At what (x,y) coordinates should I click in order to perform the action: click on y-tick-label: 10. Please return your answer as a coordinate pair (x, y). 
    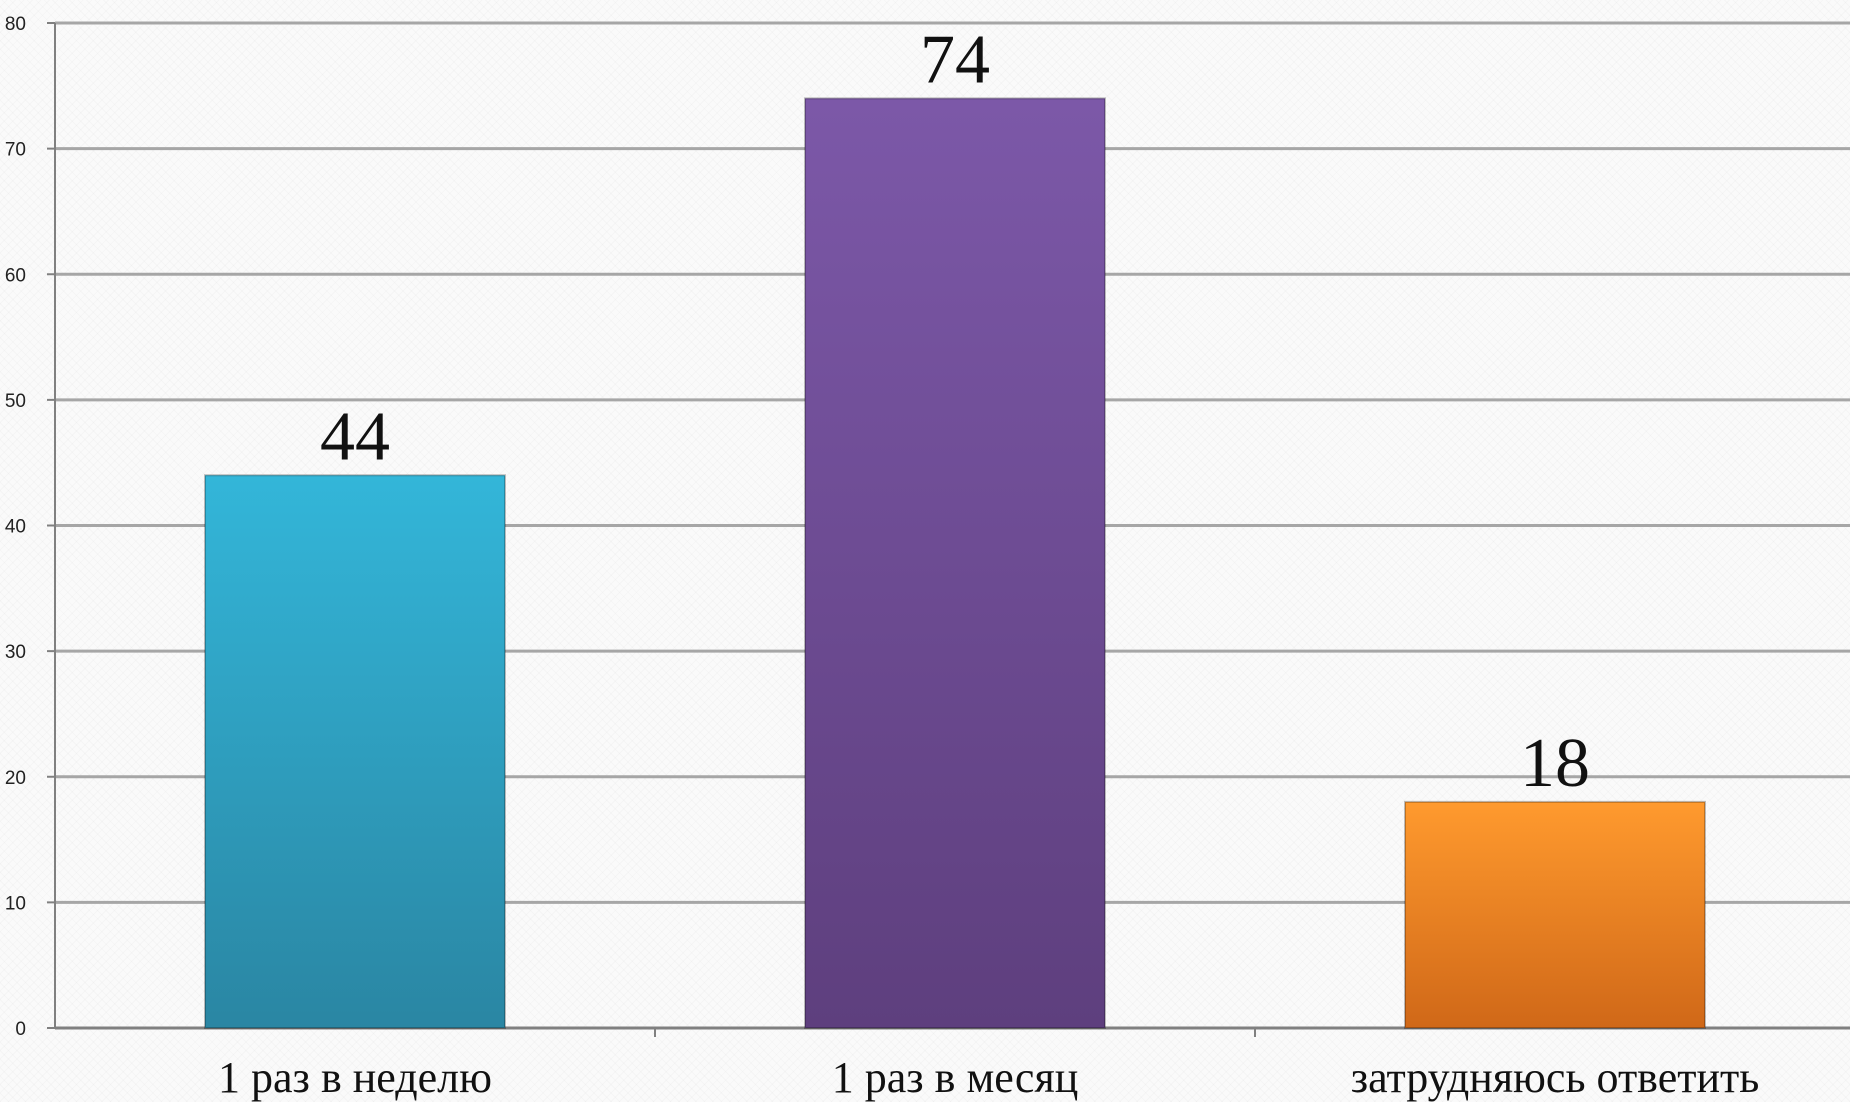
    Looking at the image, I should click on (15, 903).